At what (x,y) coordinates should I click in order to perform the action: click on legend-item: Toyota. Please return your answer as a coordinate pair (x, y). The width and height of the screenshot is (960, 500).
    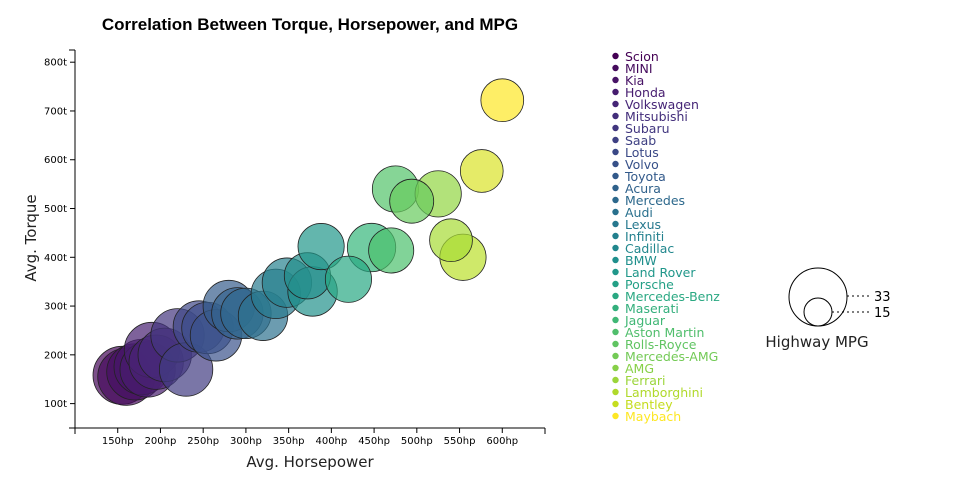
    Looking at the image, I should click on (639, 176).